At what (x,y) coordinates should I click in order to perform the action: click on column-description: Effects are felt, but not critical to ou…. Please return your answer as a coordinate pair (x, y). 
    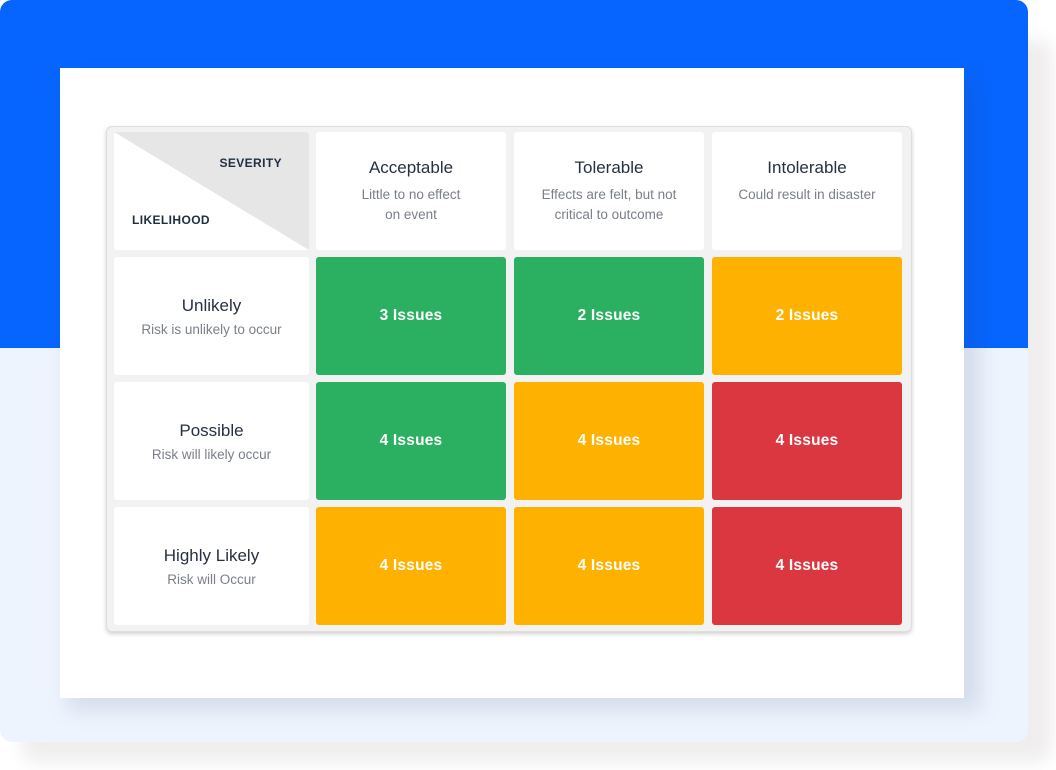
    Looking at the image, I should click on (609, 204).